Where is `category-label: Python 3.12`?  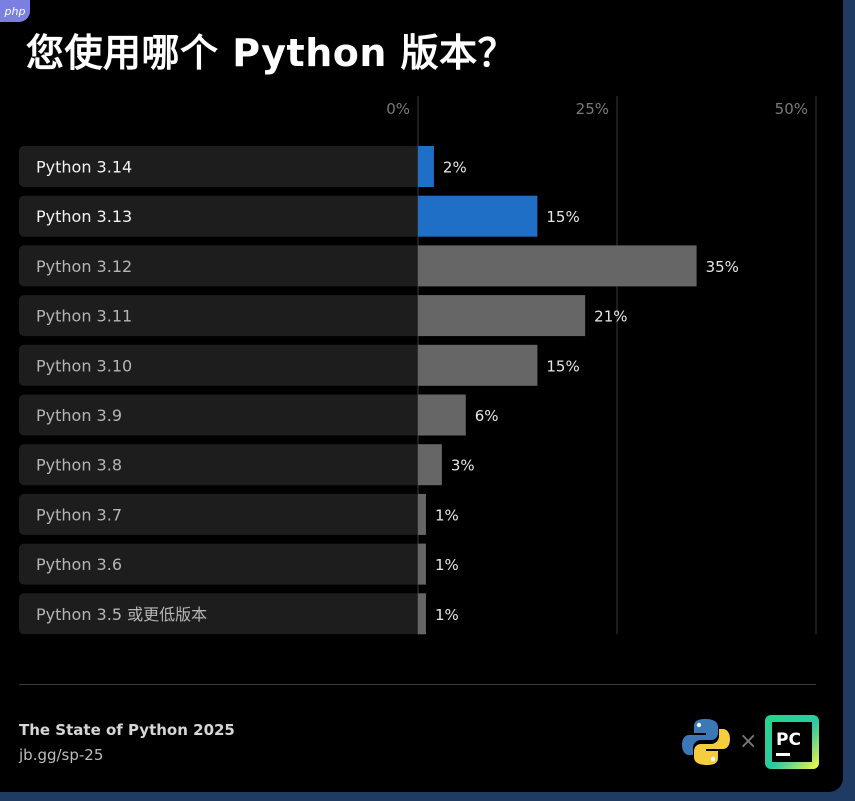 category-label: Python 3.12 is located at coordinates (84, 266).